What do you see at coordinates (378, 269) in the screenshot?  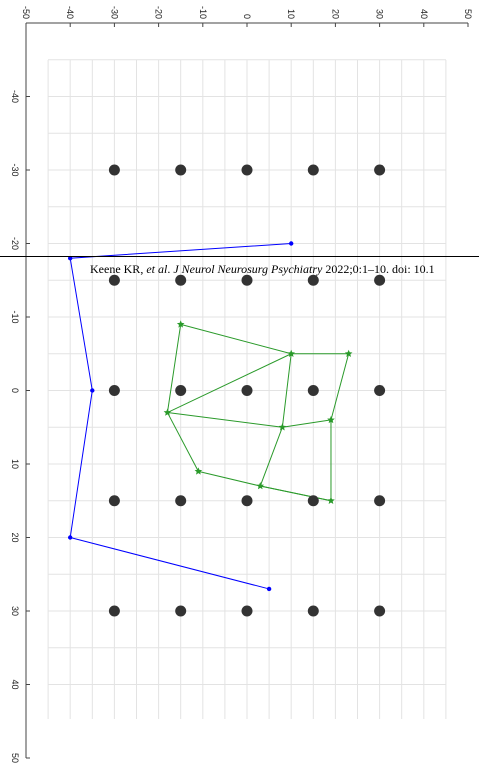 I see `citation-details: 2022;0:1–10. doi: 10.1` at bounding box center [378, 269].